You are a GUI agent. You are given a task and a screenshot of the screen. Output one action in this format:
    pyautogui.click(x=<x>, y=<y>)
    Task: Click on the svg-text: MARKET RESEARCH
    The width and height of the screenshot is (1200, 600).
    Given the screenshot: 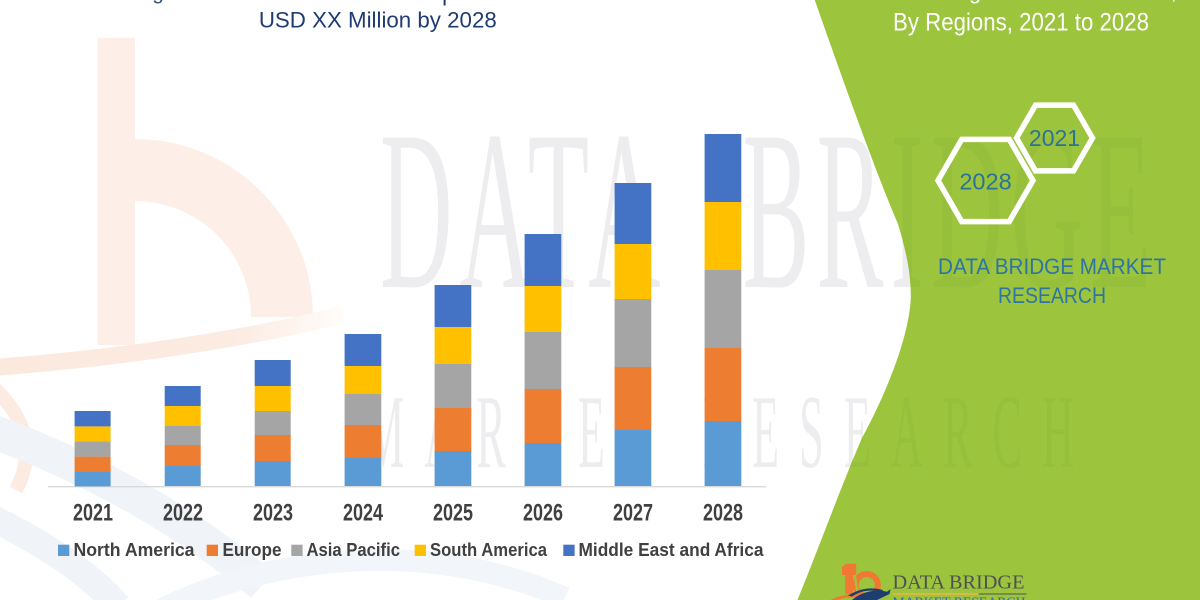 What is the action you would take?
    pyautogui.click(x=959, y=597)
    